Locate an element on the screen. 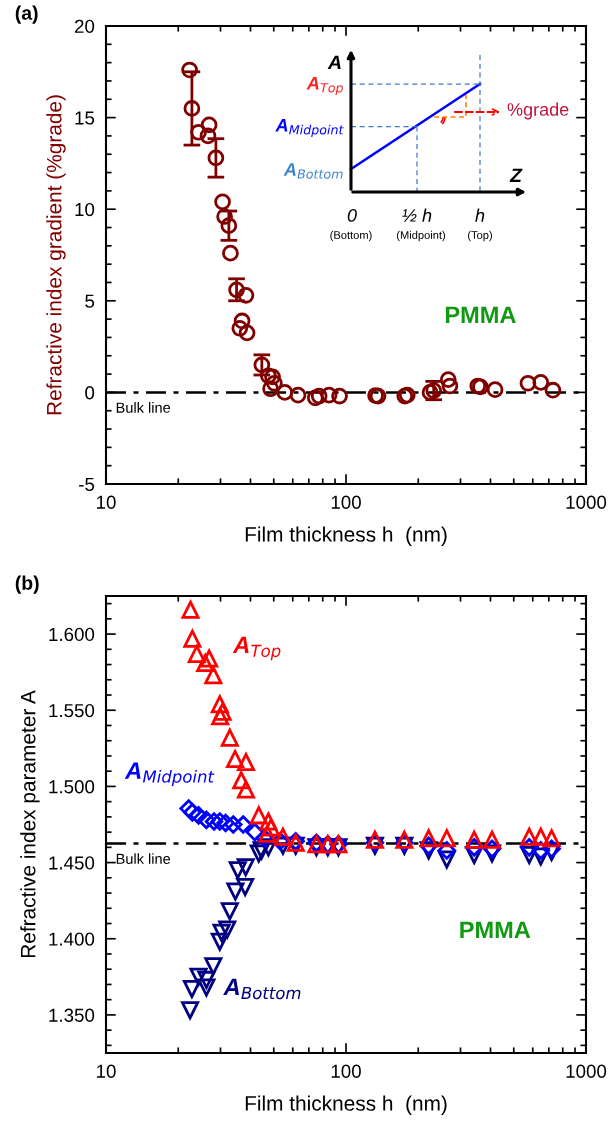 This screenshot has height=1128, width=610. annotation: A$_{Bottom}$ is located at coordinates (313, 171).